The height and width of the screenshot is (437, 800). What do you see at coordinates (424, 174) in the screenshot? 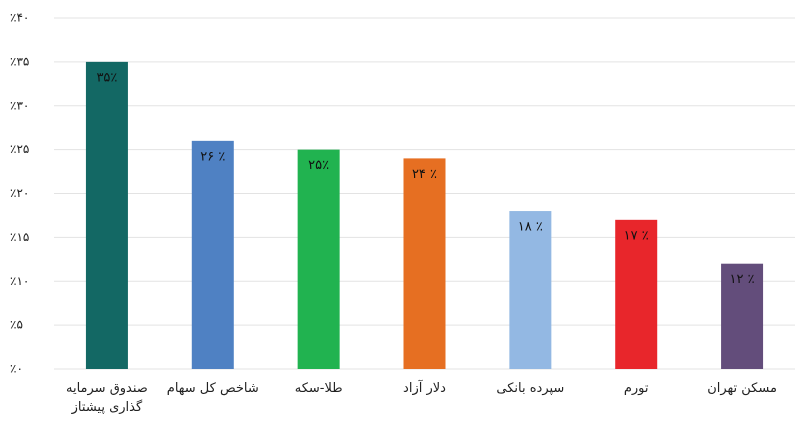
I see `value-label: ۲۴ ٪` at bounding box center [424, 174].